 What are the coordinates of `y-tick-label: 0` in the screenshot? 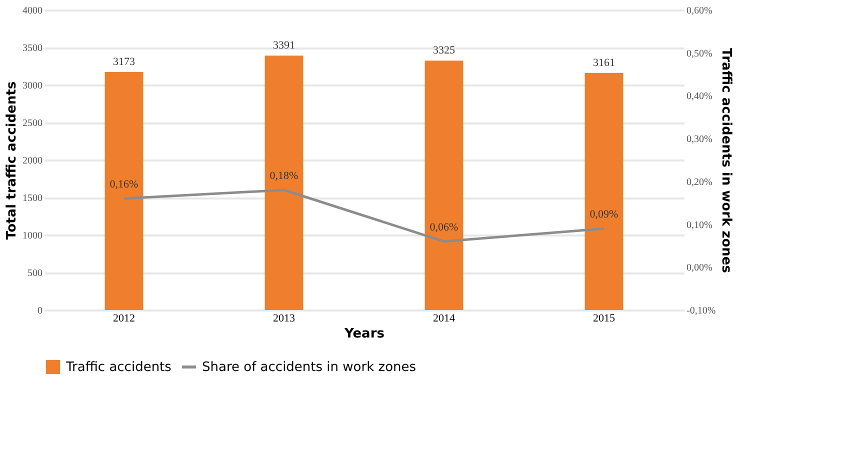 It's located at (40, 311).